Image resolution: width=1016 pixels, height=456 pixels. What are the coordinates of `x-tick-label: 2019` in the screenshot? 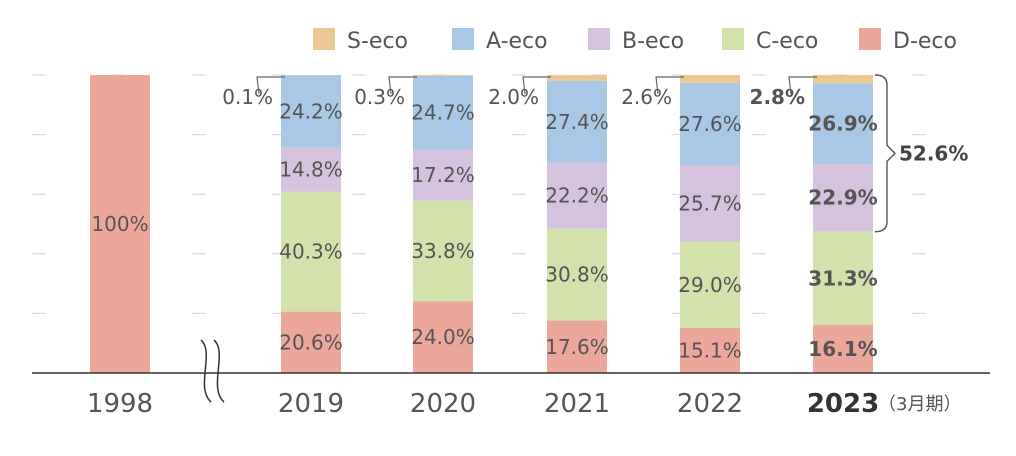 It's located at (311, 404).